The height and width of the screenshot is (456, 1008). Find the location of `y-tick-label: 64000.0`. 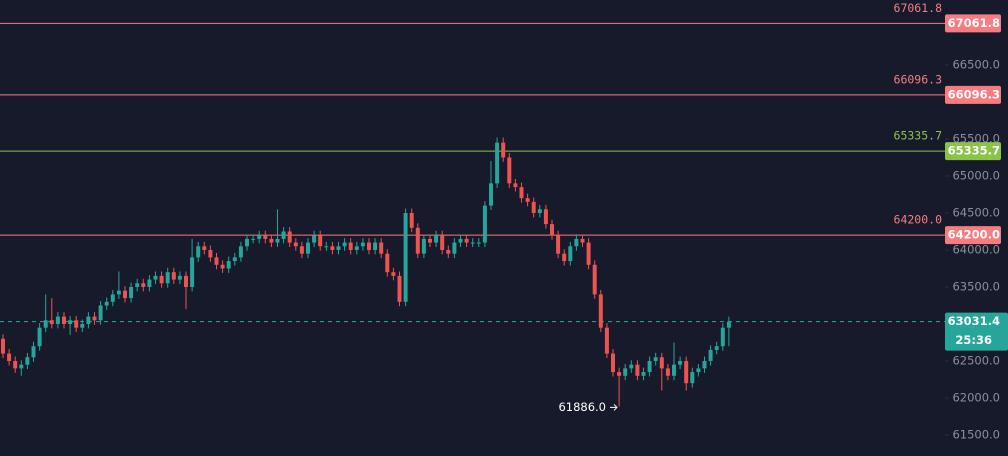

y-tick-label: 64000.0 is located at coordinates (976, 249).